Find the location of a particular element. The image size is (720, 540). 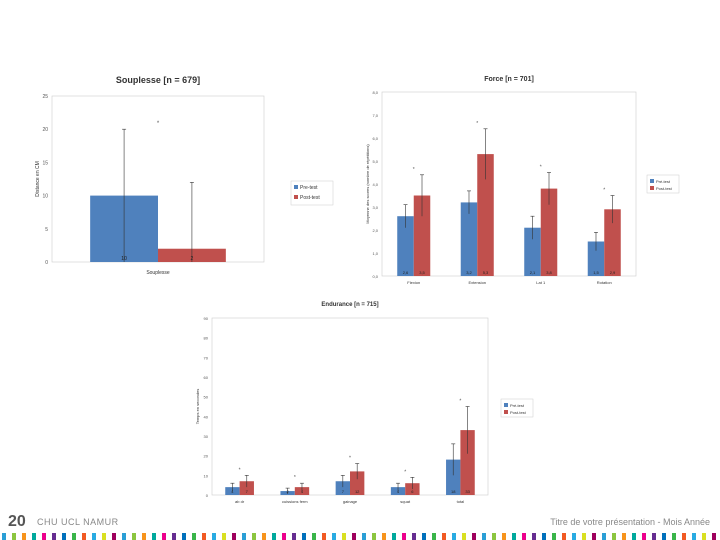

y-tick-label: 20 is located at coordinates (45, 130).